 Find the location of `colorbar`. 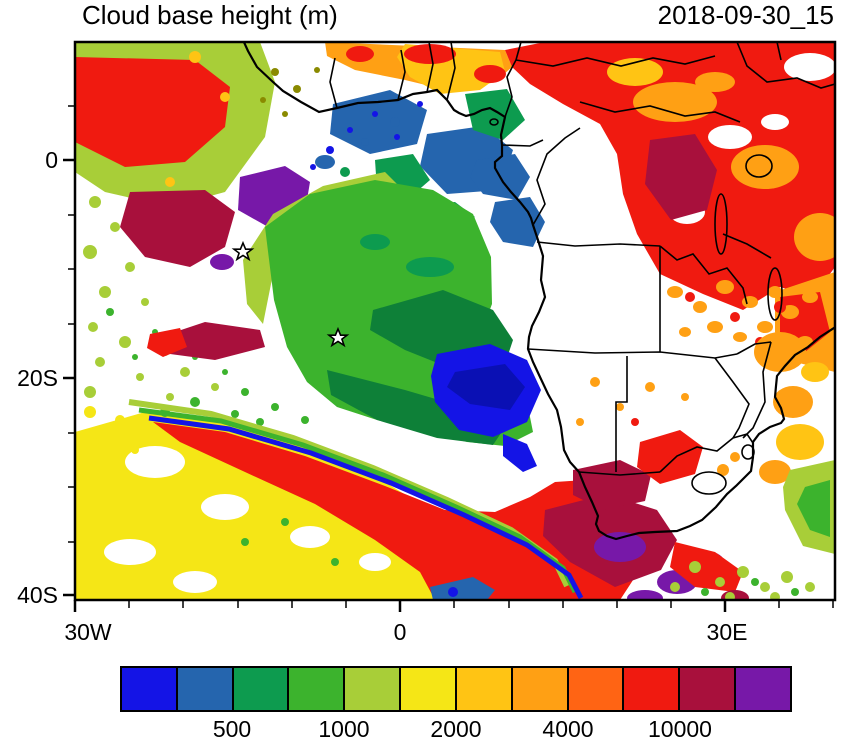

colorbar is located at coordinates (456, 689).